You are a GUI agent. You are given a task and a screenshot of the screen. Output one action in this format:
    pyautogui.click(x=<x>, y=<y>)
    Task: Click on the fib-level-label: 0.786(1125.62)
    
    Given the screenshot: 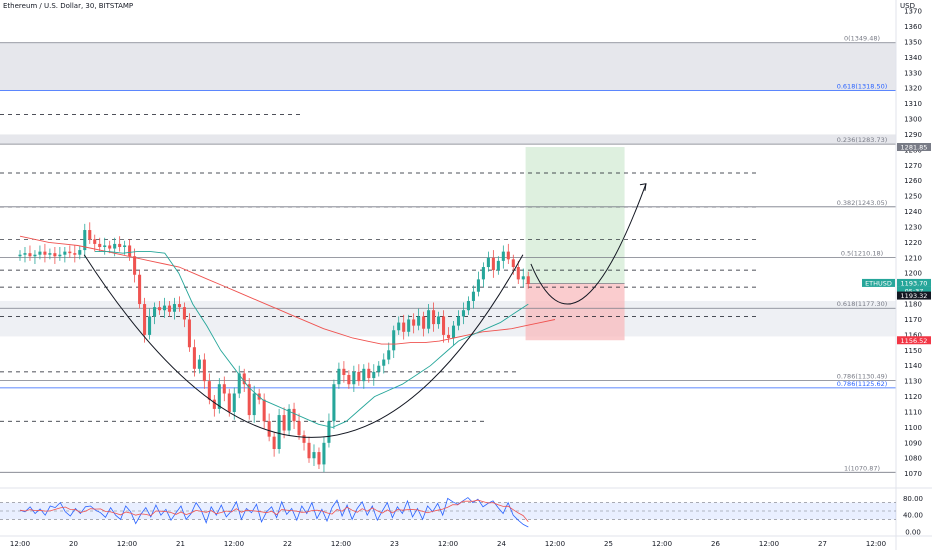 What is the action you would take?
    pyautogui.click(x=862, y=384)
    